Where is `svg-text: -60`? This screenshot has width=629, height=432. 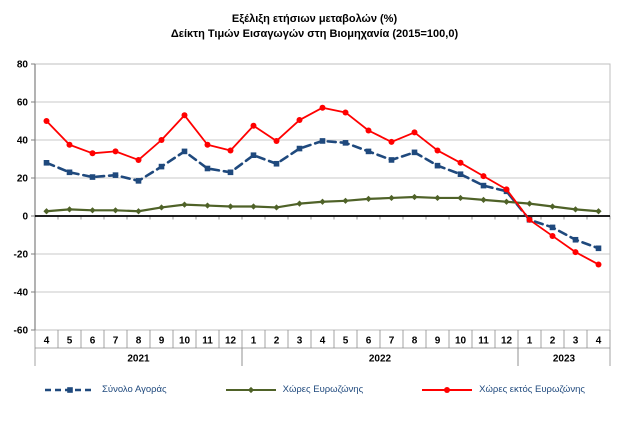 svg-text: -60 is located at coordinates (21, 331).